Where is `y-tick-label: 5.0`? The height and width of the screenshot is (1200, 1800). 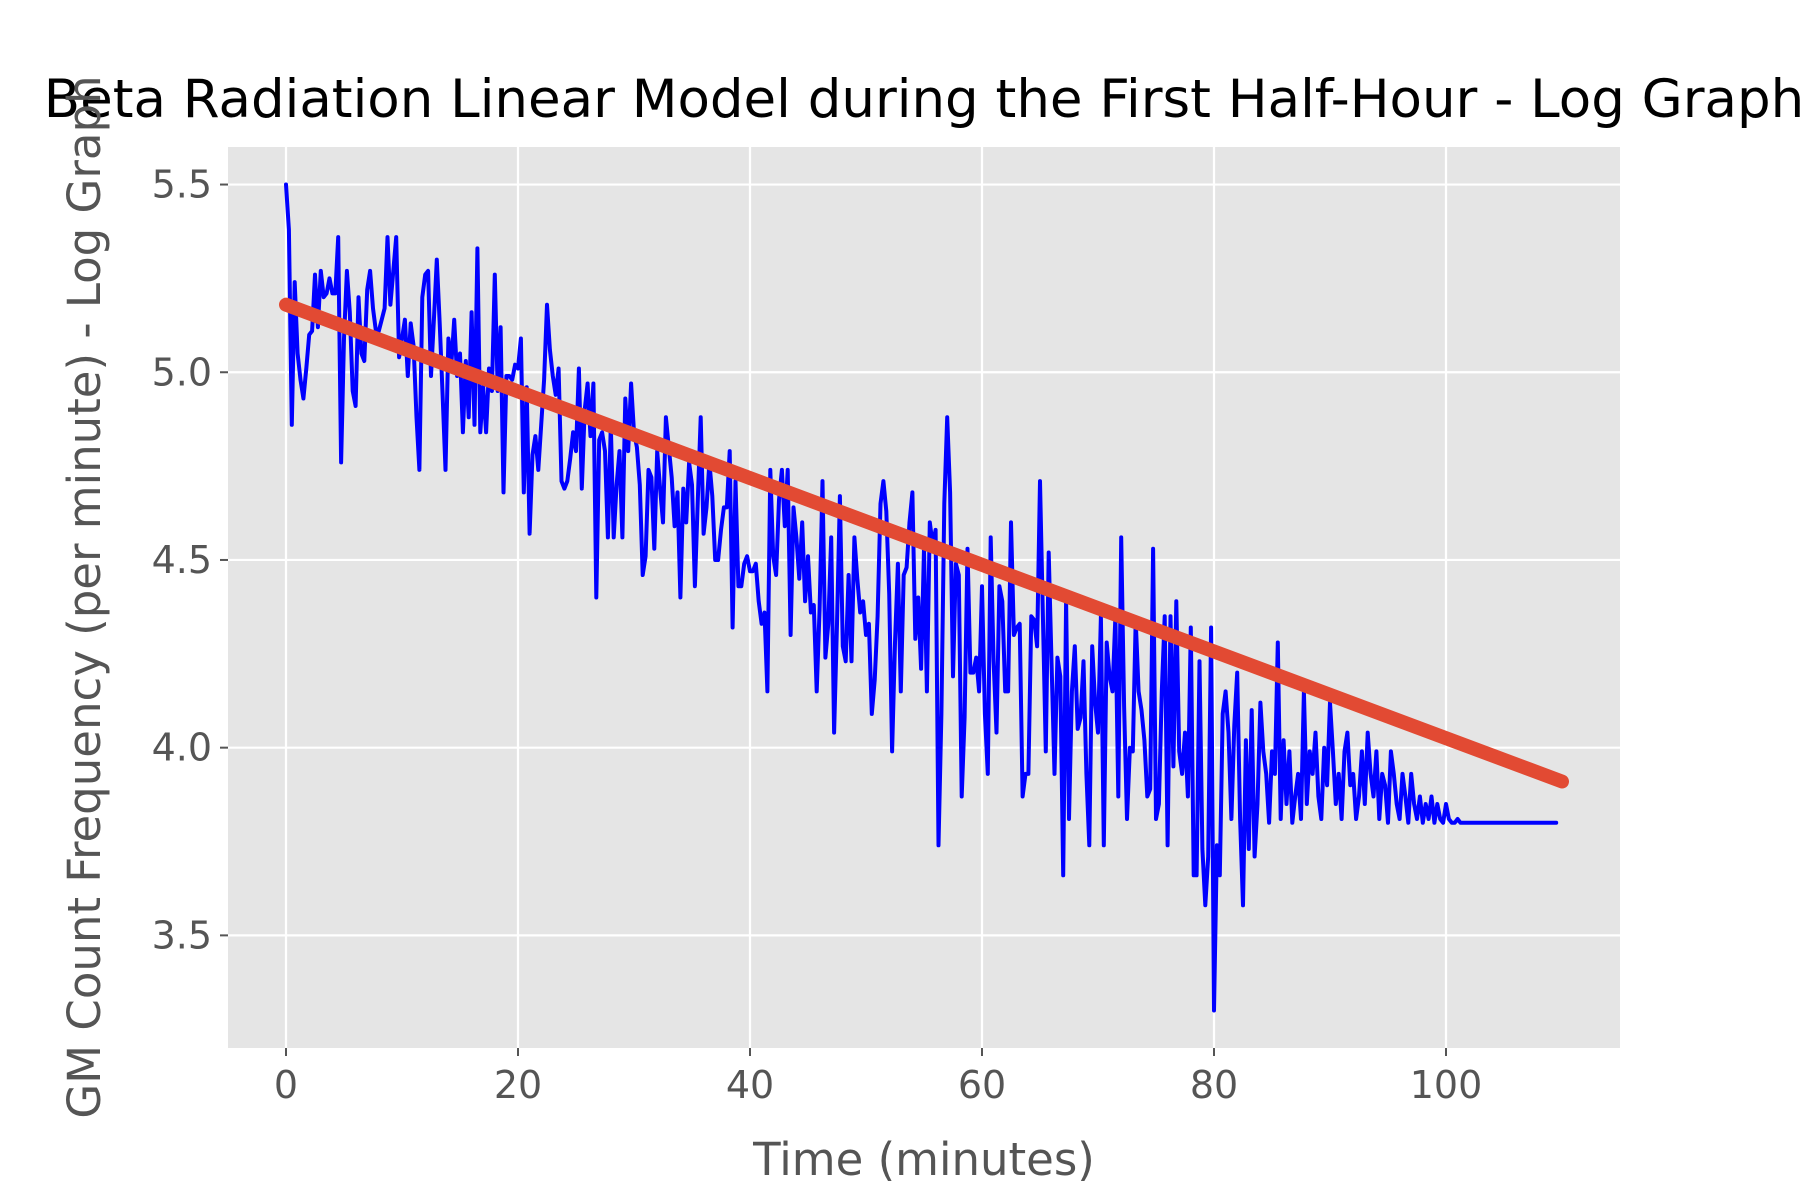 y-tick-label: 5.0 is located at coordinates (182, 372).